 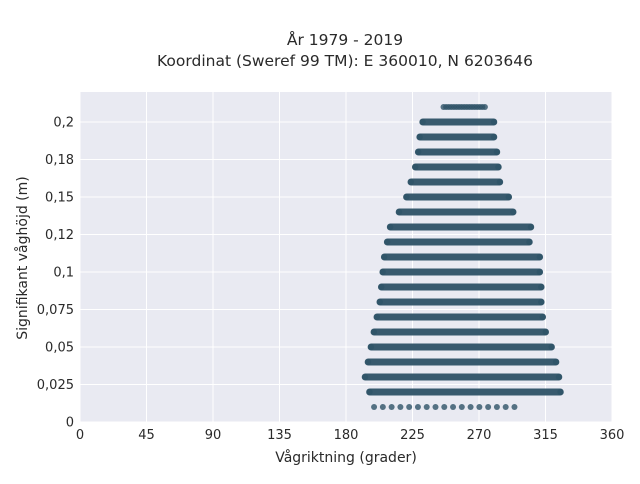 I want to click on x-tick-label: 0, so click(x=80, y=435).